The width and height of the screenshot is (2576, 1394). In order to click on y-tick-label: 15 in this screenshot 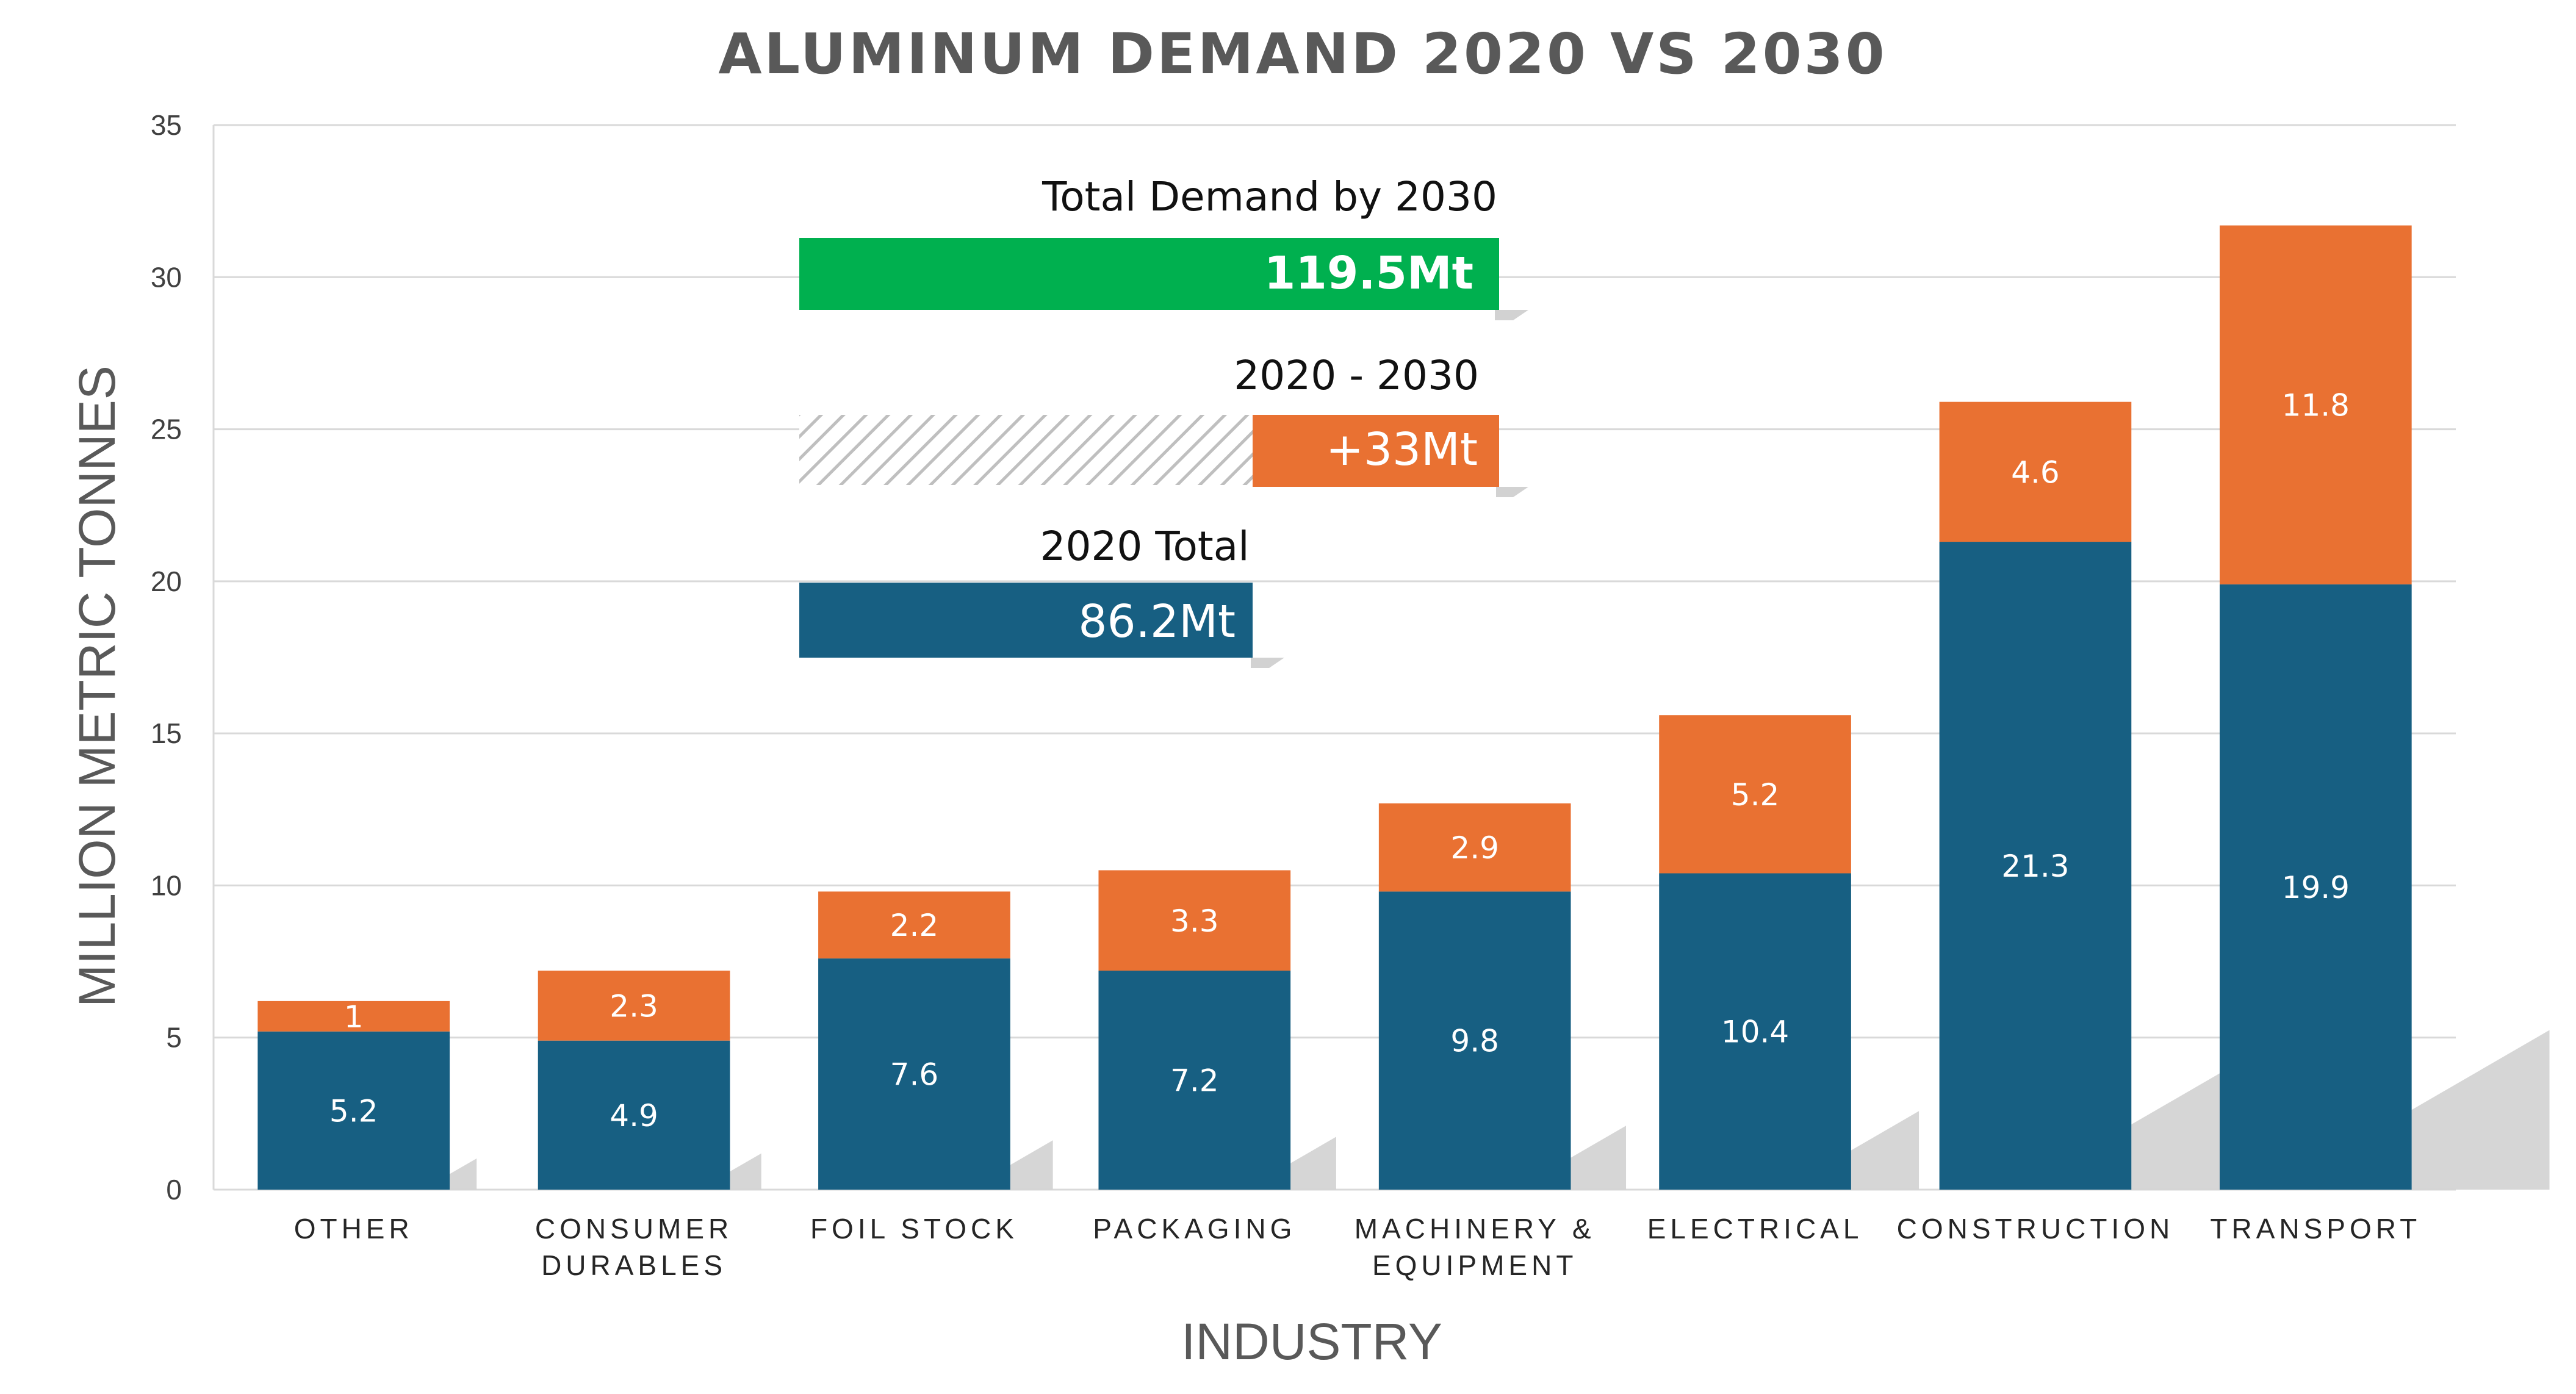, I will do `click(166, 733)`.